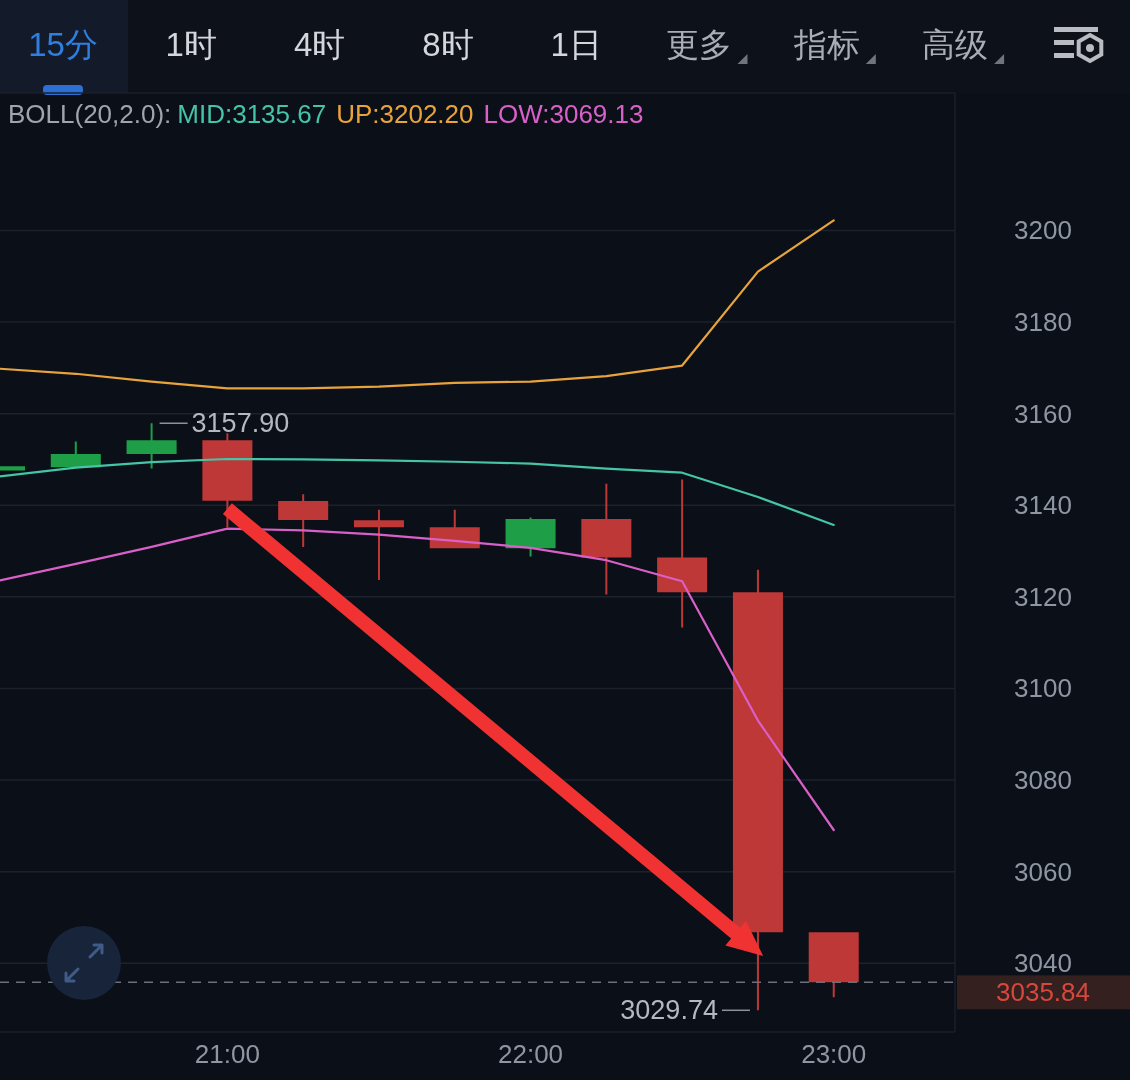 This screenshot has width=1130, height=1080. I want to click on y-tick-label: 3200, so click(1043, 230).